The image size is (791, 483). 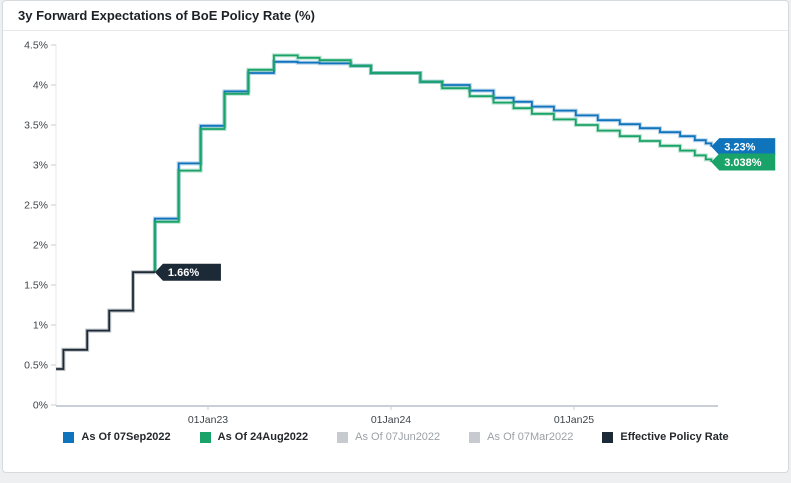 What do you see at coordinates (36, 46) in the screenshot?
I see `y-tick-label: 4.5%` at bounding box center [36, 46].